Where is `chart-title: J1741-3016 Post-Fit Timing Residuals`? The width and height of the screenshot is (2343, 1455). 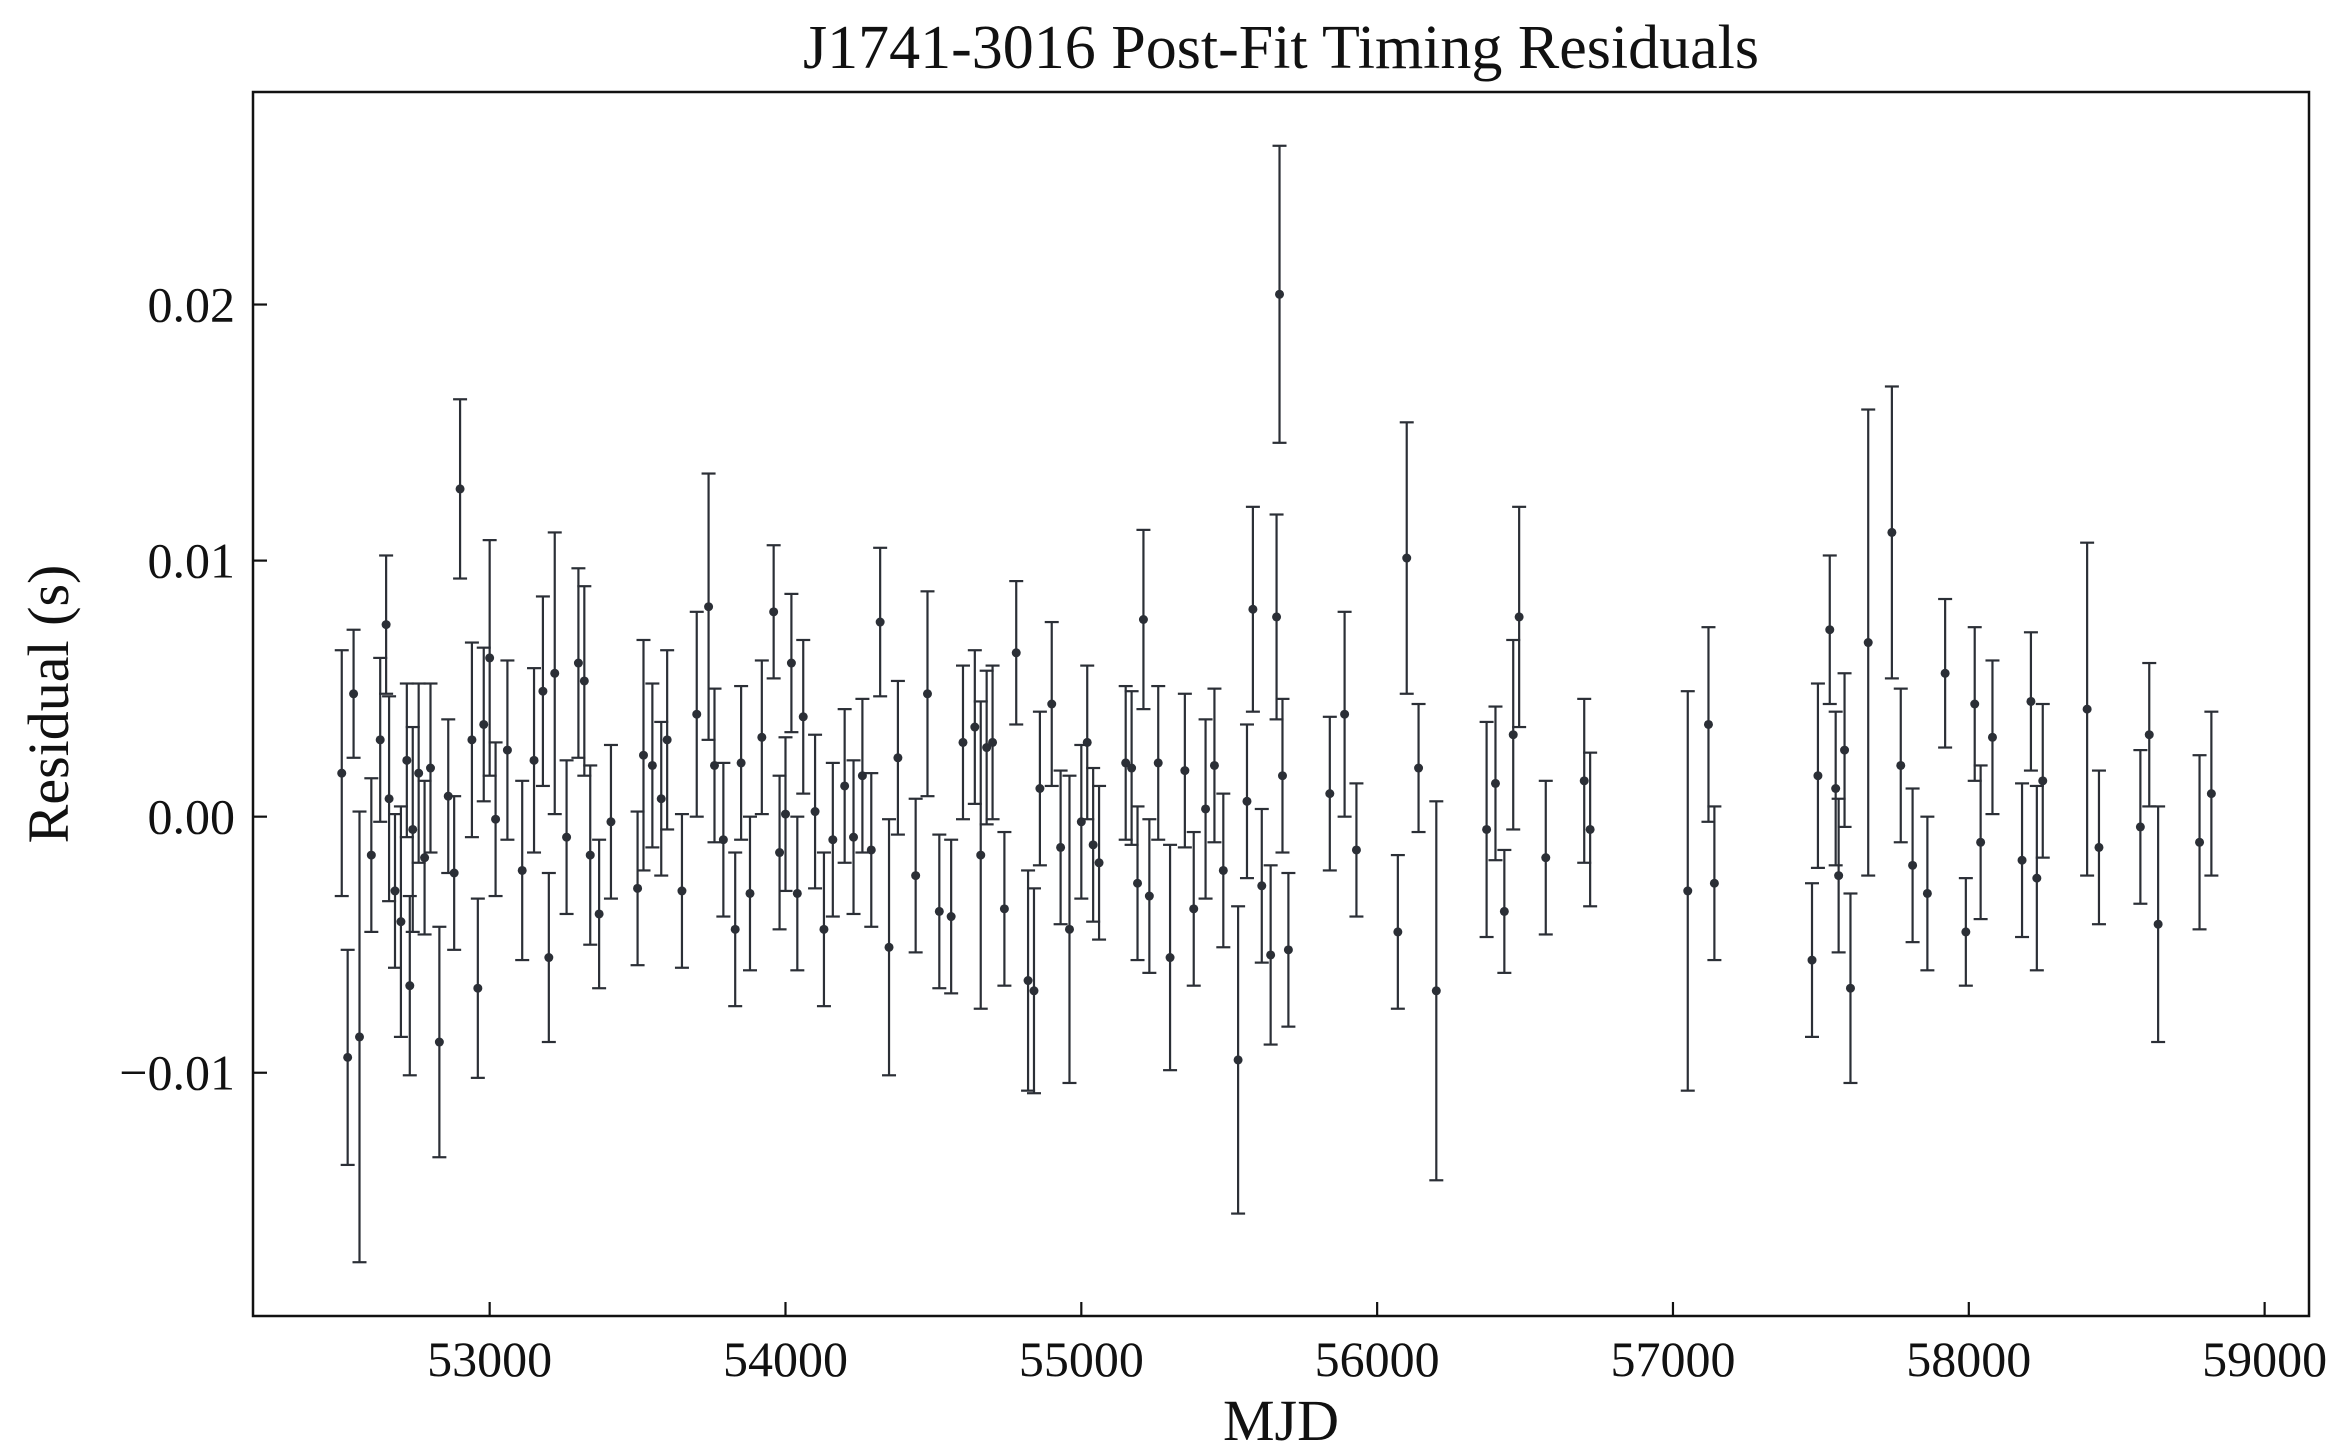
chart-title: J1741-3016 Post-Fit Timing Residuals is located at coordinates (1281, 48).